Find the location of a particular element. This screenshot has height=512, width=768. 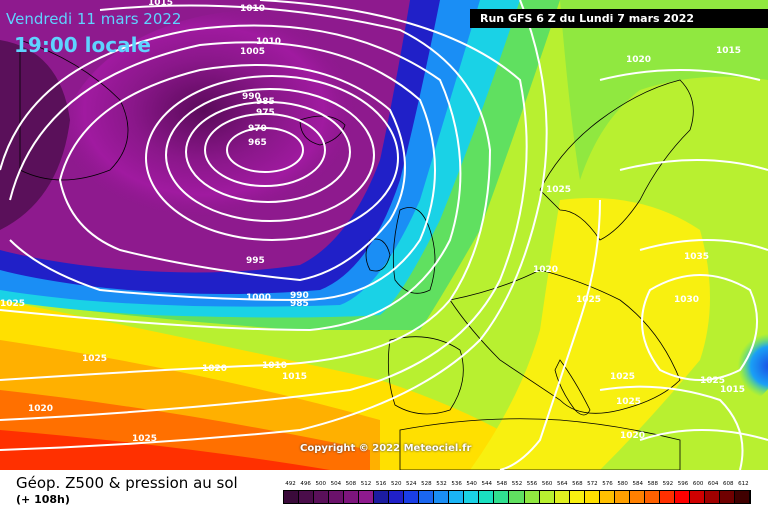

scale-value-label: 596 is located at coordinates (683, 484).